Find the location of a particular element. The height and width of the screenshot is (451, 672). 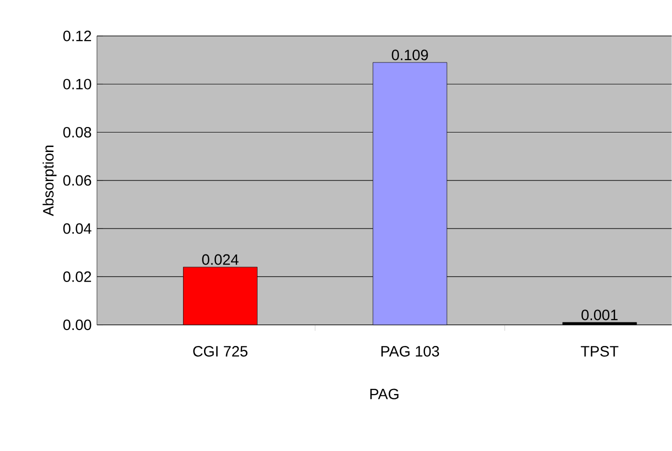

x-tick-label: TPST is located at coordinates (599, 351).